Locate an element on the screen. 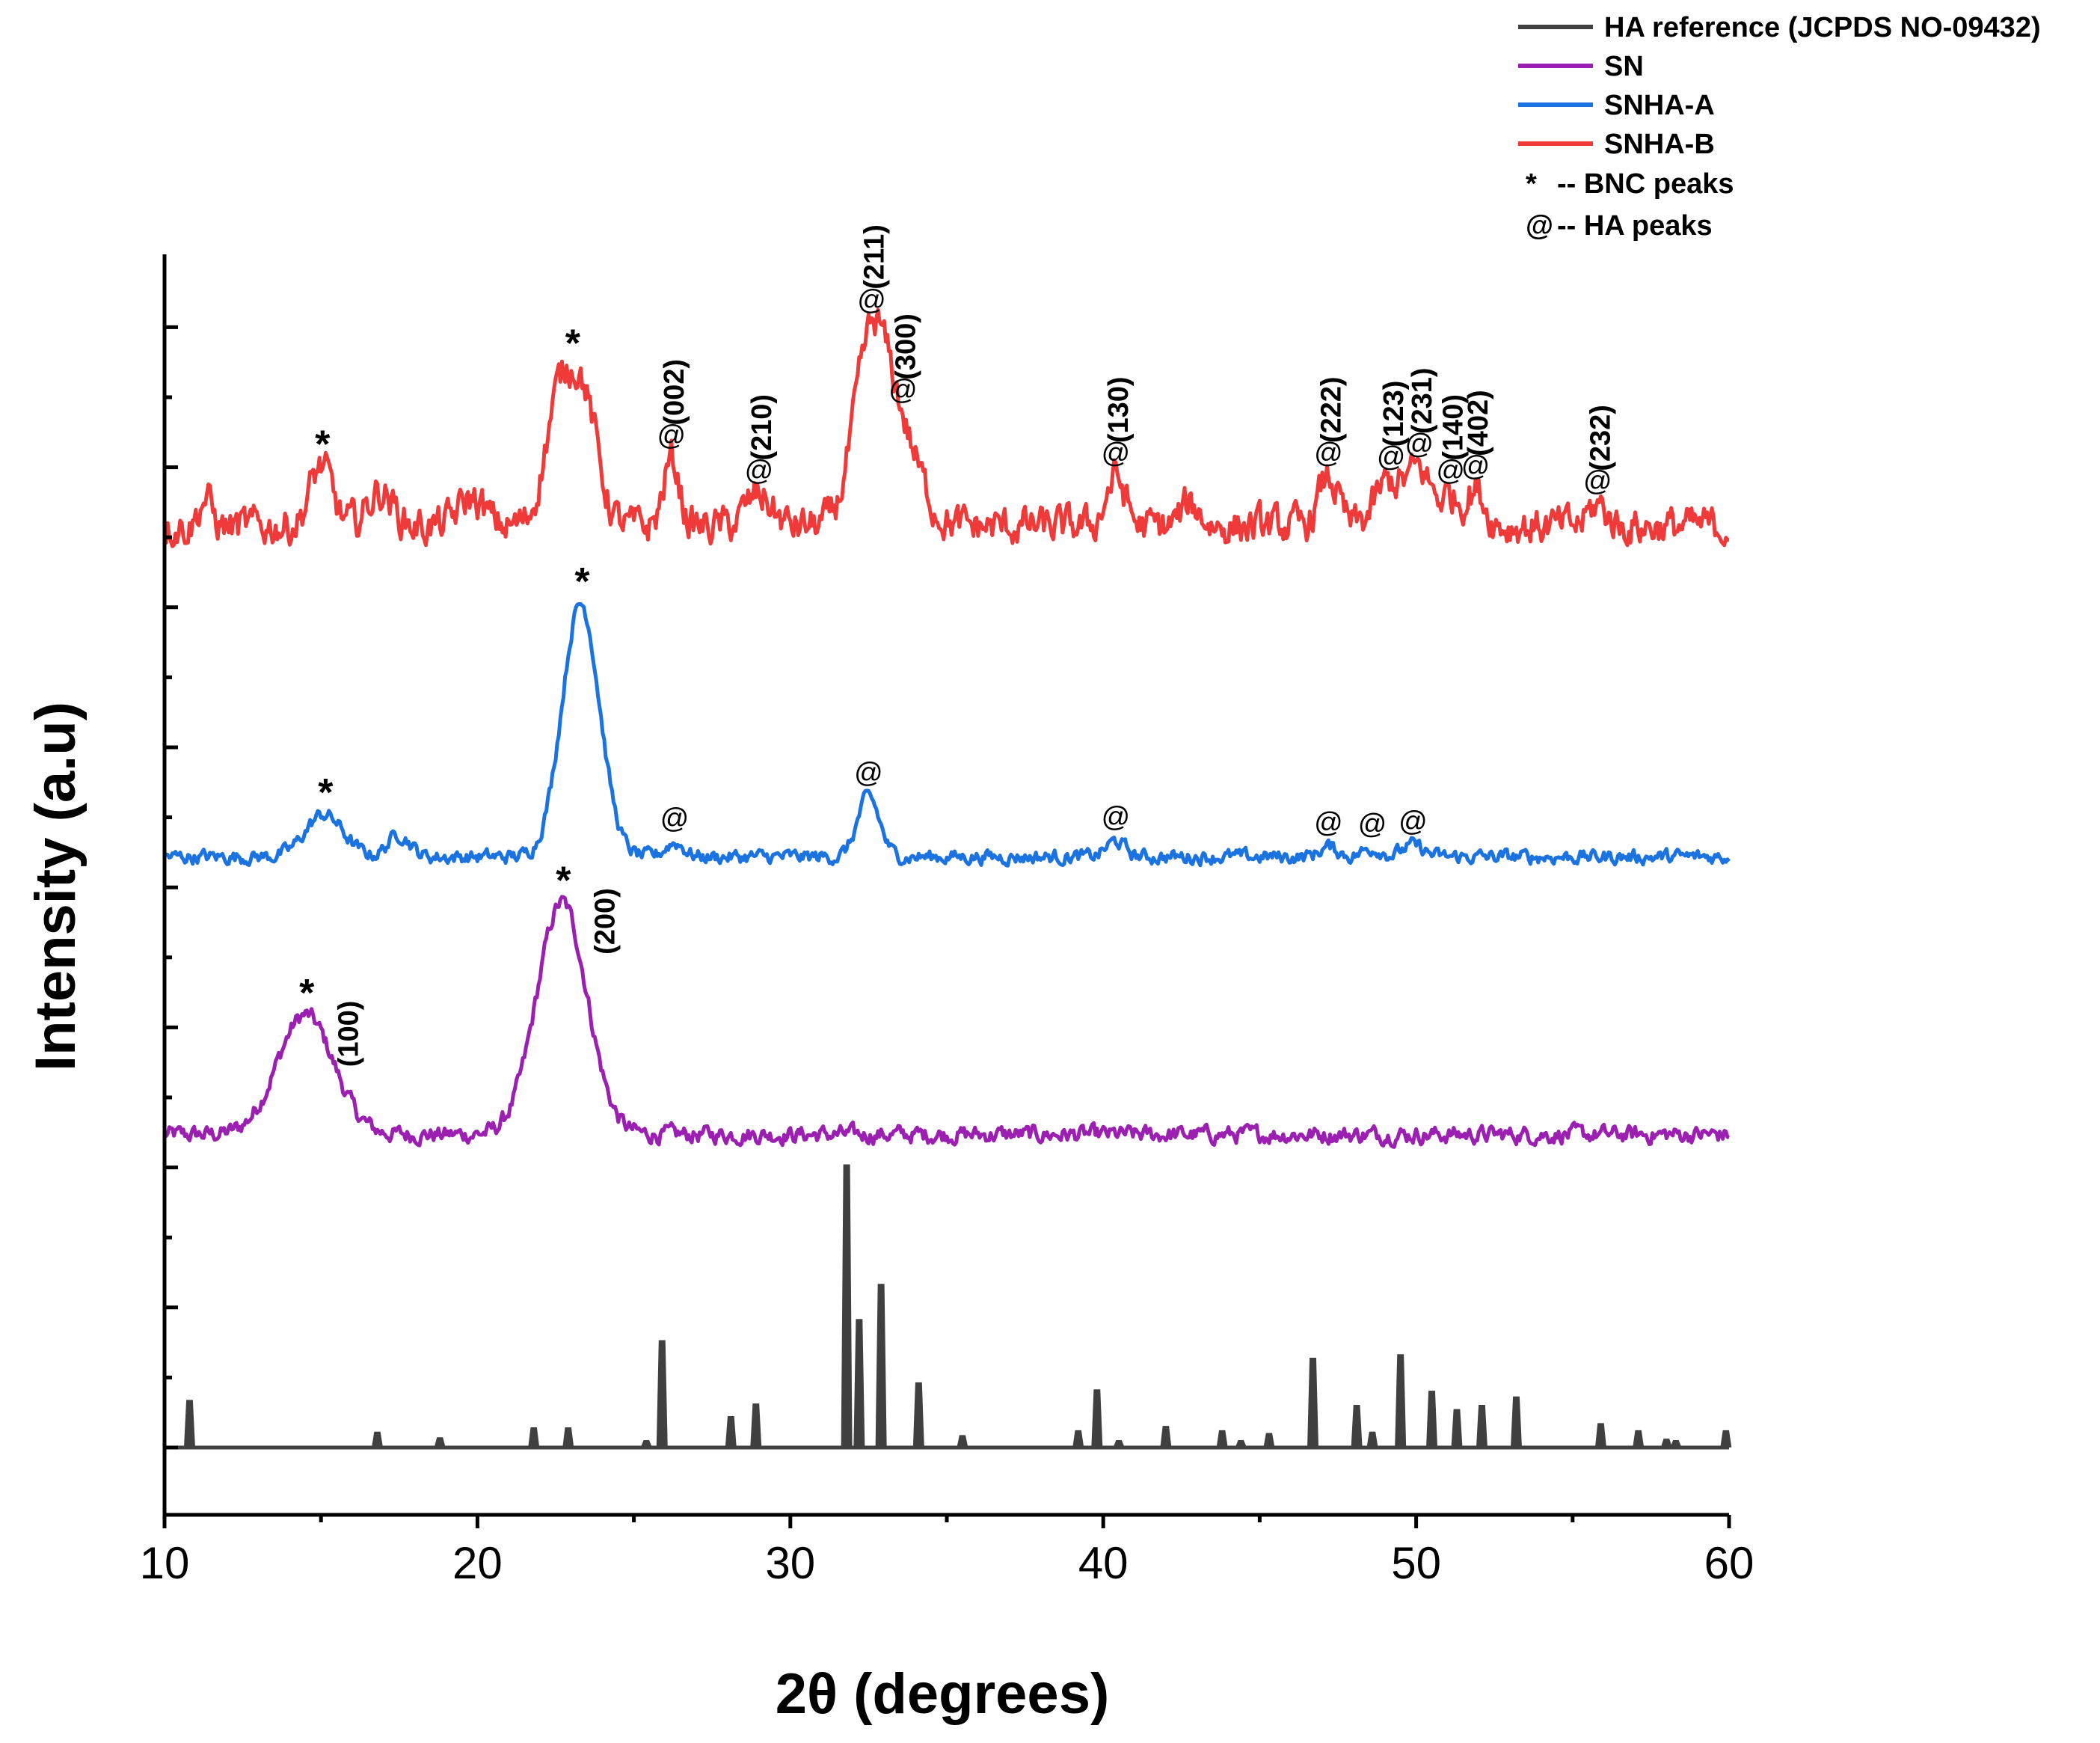 This screenshot has width=2100, height=1743. miller-index-label: (211) is located at coordinates (875, 257).